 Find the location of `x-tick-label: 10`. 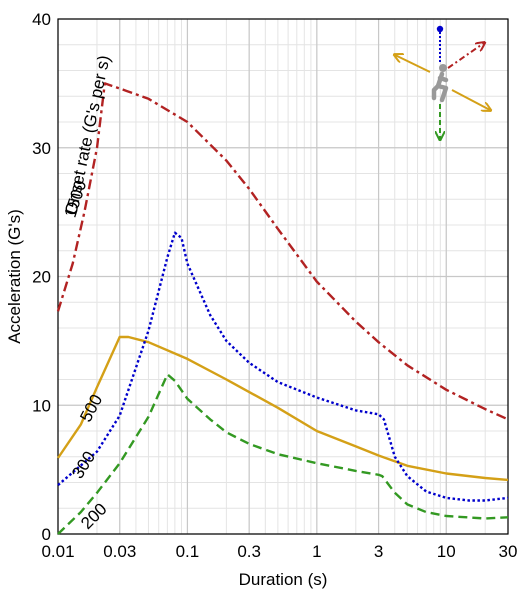

x-tick-label: 10 is located at coordinates (446, 551).